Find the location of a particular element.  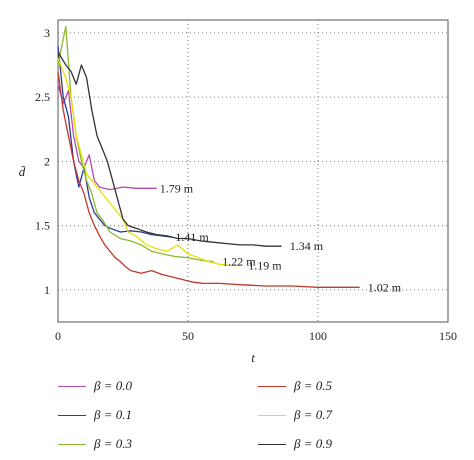

y-tick-label: 1 is located at coordinates (47, 290).